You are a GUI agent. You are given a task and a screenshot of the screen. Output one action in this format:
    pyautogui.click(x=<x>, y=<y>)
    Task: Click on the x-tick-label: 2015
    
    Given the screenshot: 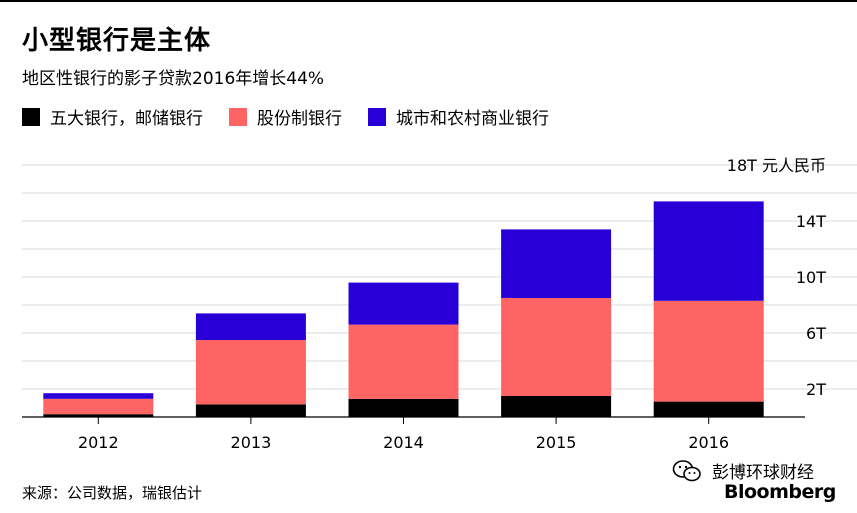 What is the action you would take?
    pyautogui.click(x=556, y=442)
    